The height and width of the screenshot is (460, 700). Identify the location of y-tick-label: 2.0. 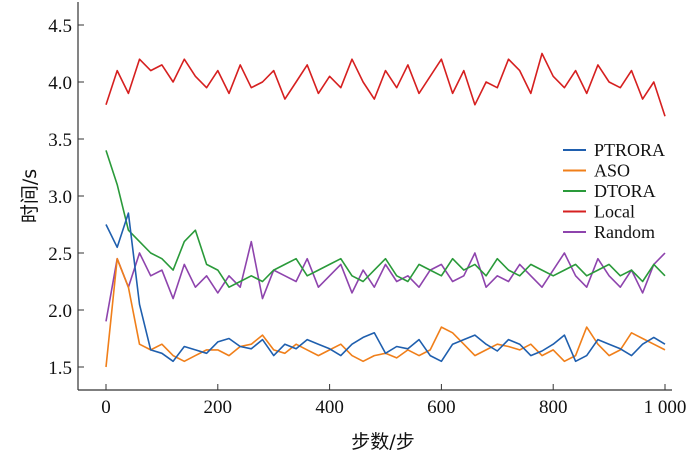
(60, 311).